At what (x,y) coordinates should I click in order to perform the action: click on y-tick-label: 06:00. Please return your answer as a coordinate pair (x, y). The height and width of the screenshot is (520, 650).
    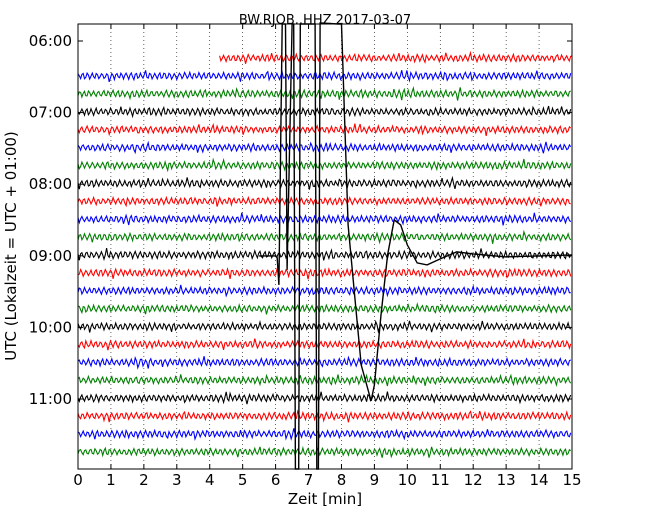
    Looking at the image, I should click on (50, 41).